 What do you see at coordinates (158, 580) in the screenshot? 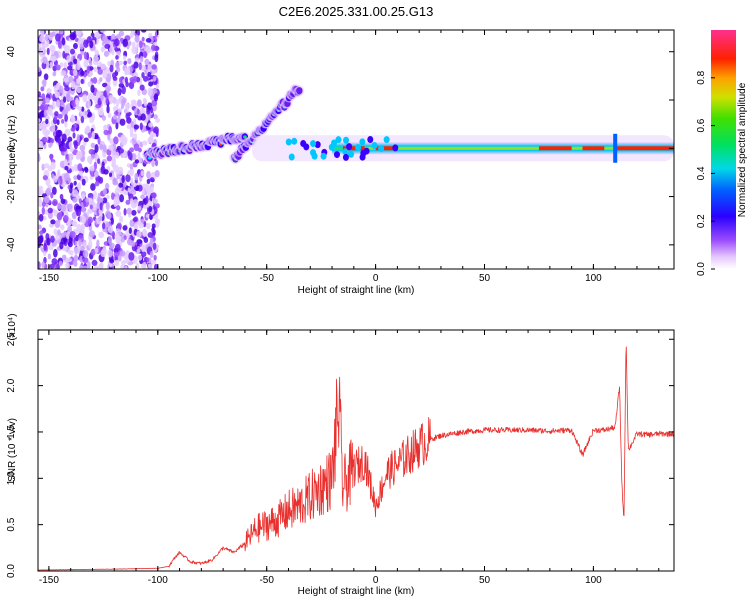
I see `snr-xtick-label: -100` at bounding box center [158, 580].